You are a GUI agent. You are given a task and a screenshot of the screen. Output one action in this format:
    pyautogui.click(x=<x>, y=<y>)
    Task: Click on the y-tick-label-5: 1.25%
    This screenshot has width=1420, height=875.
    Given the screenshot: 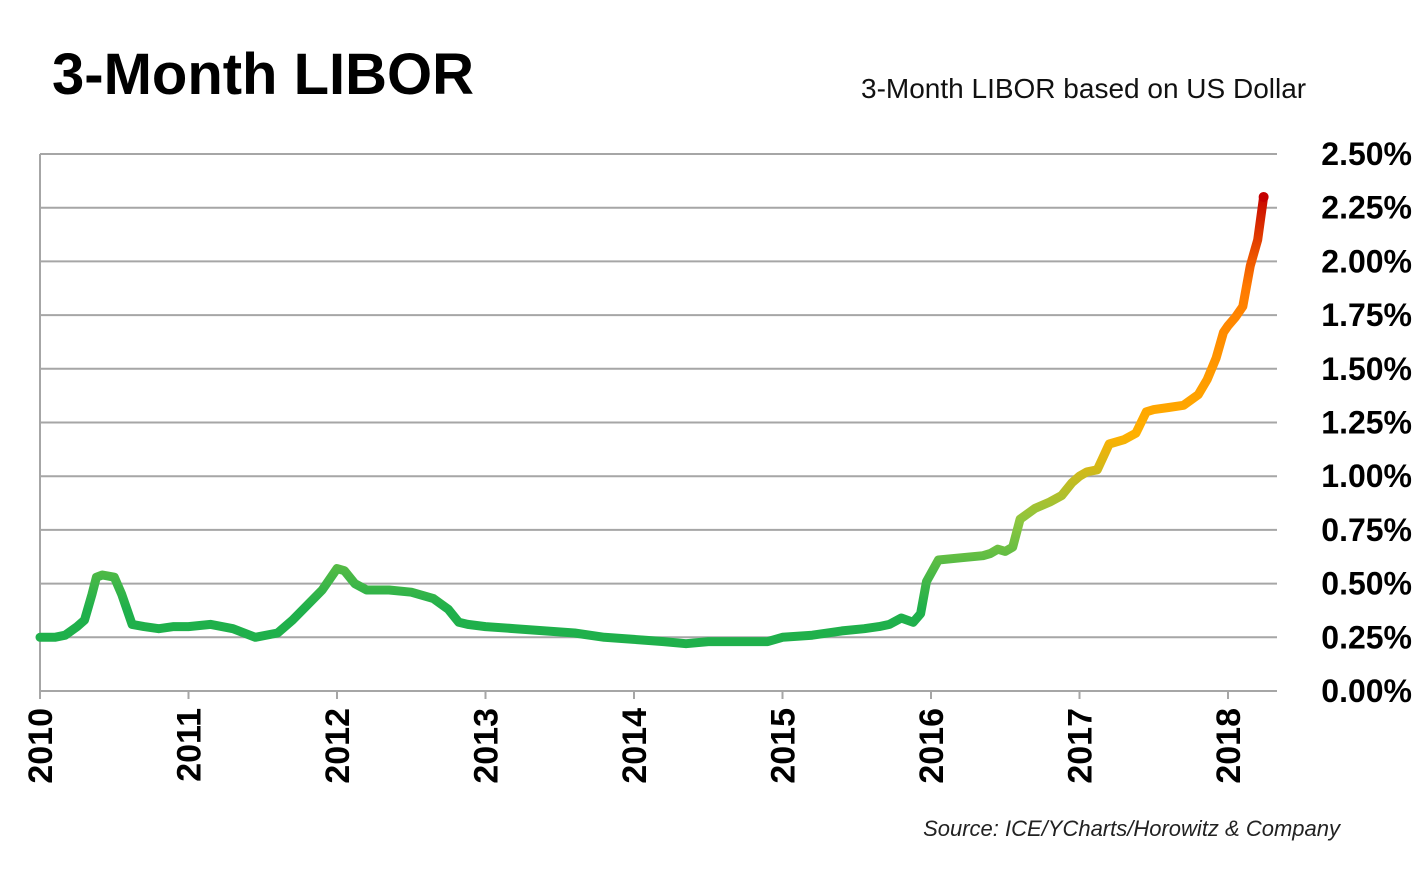 What is the action you would take?
    pyautogui.click(x=1366, y=423)
    